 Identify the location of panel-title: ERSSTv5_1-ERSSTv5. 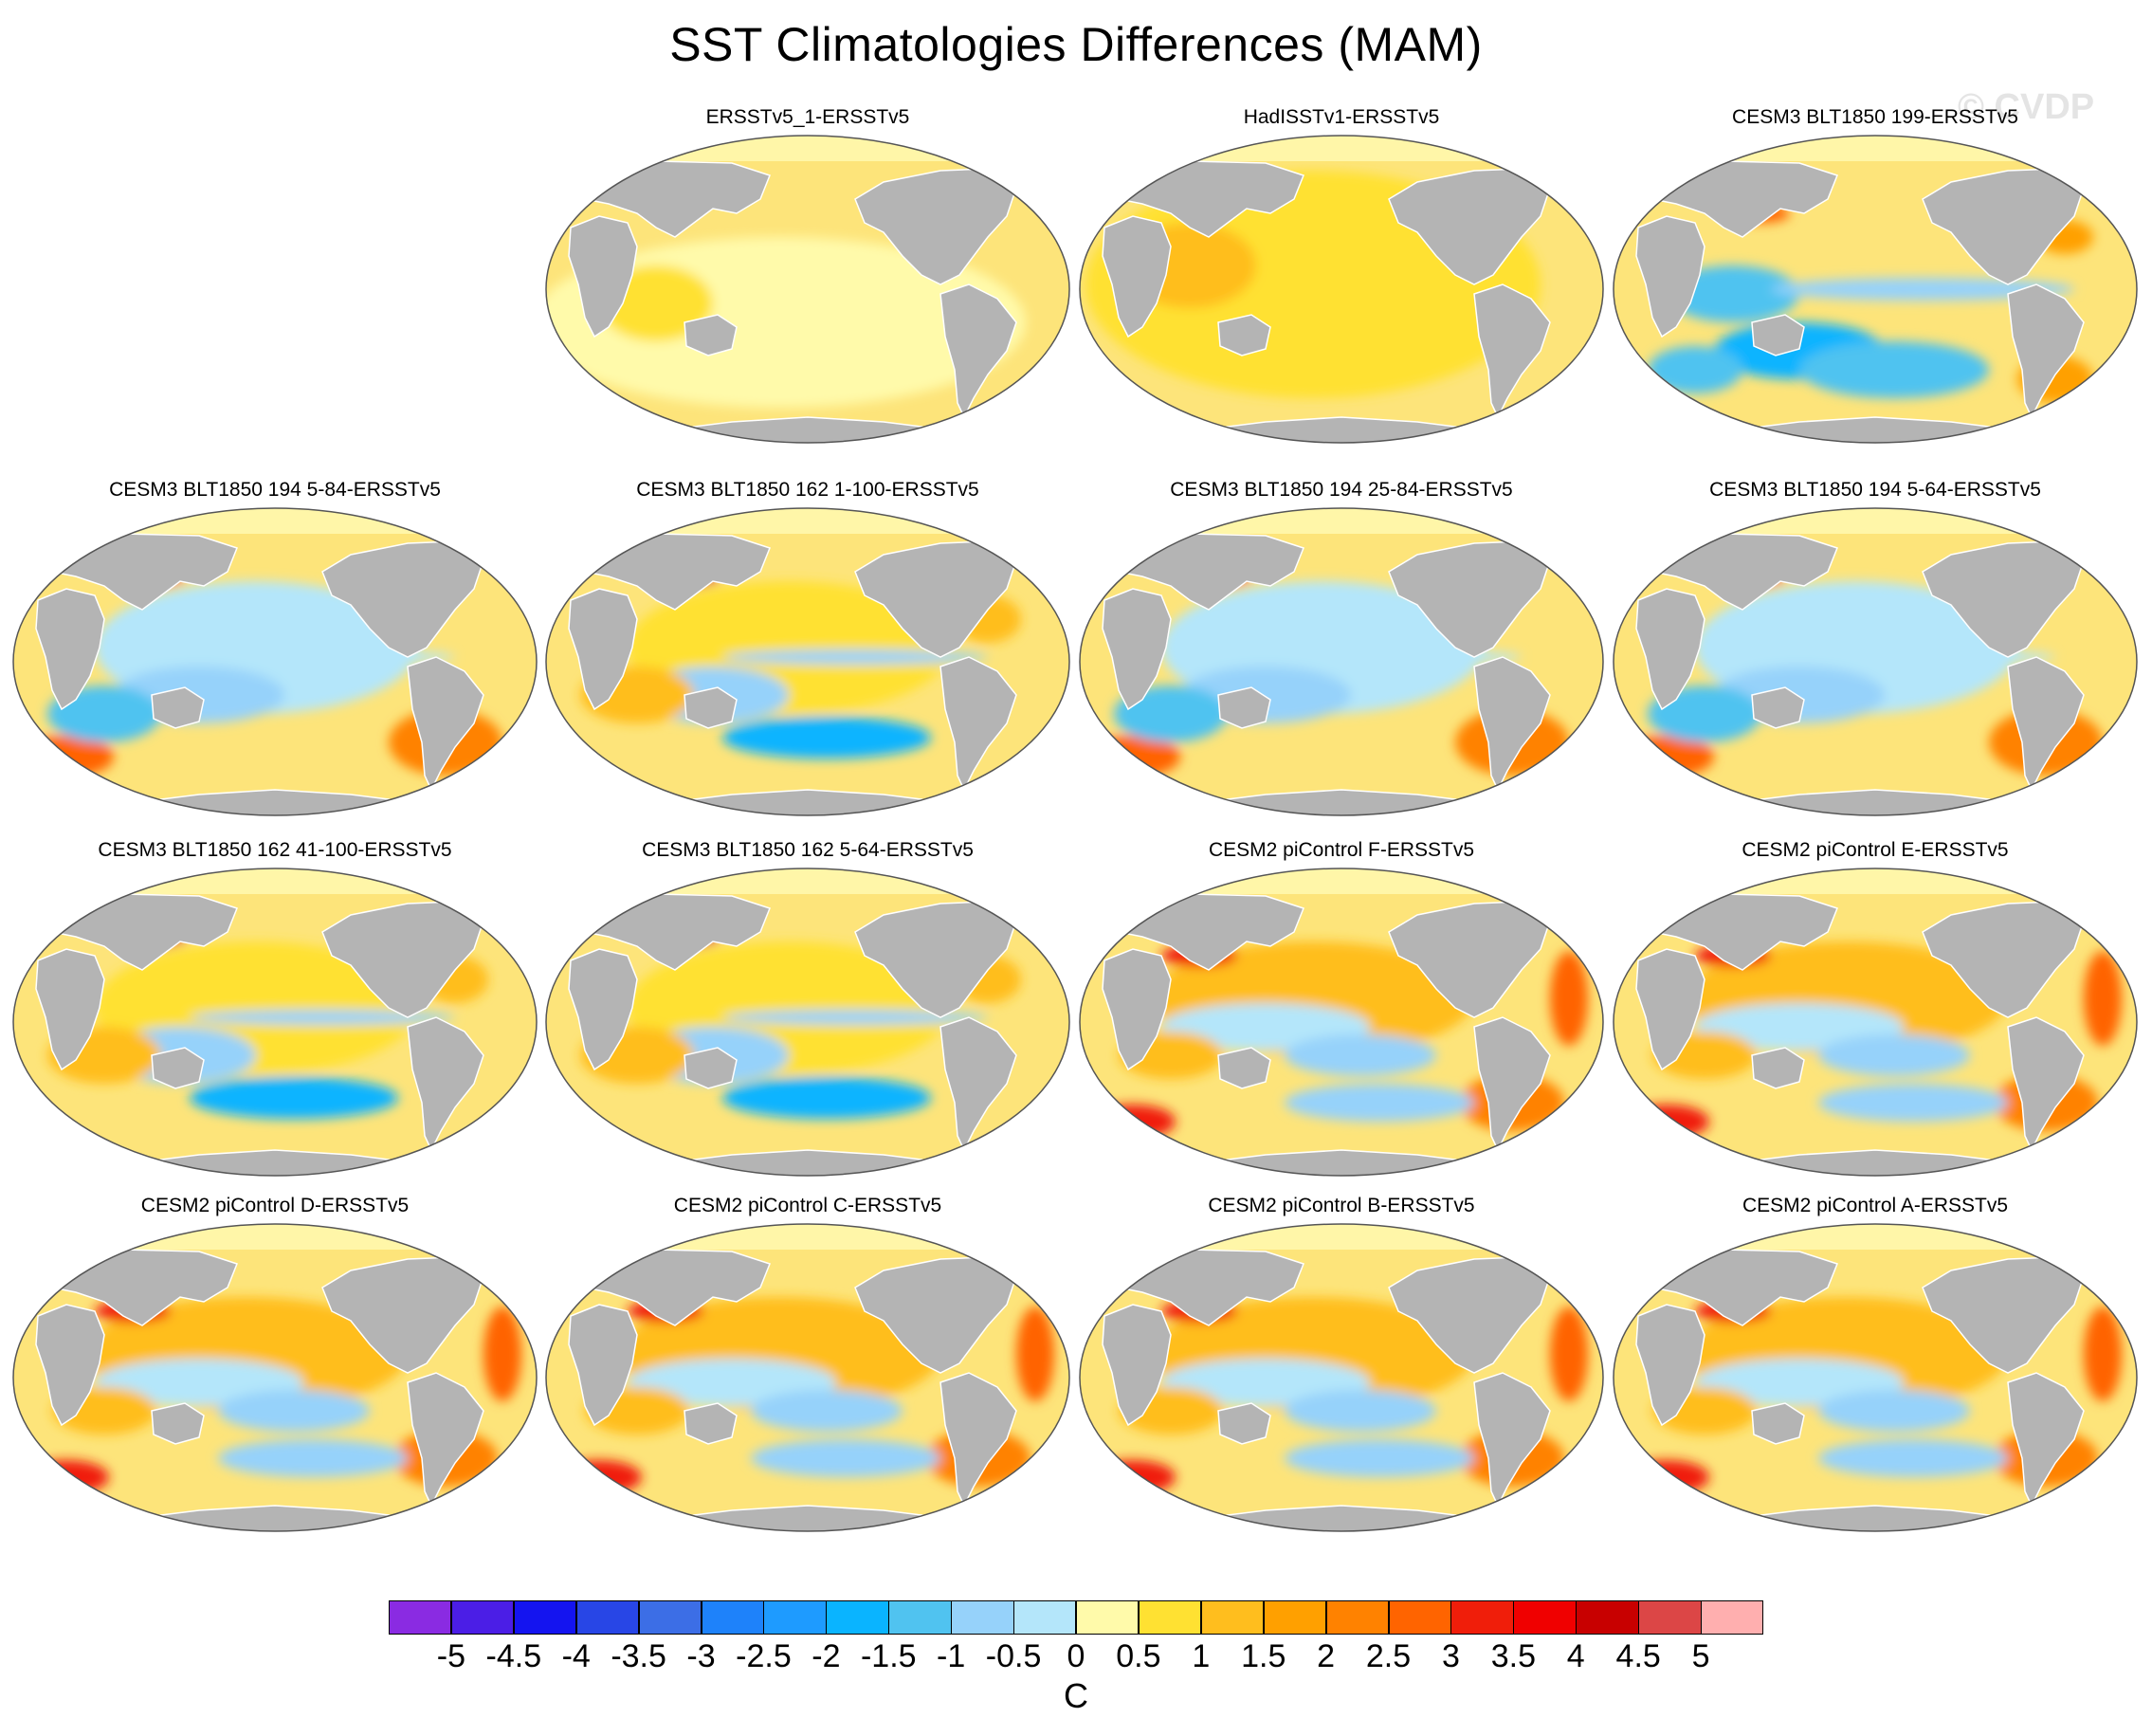
(808, 117).